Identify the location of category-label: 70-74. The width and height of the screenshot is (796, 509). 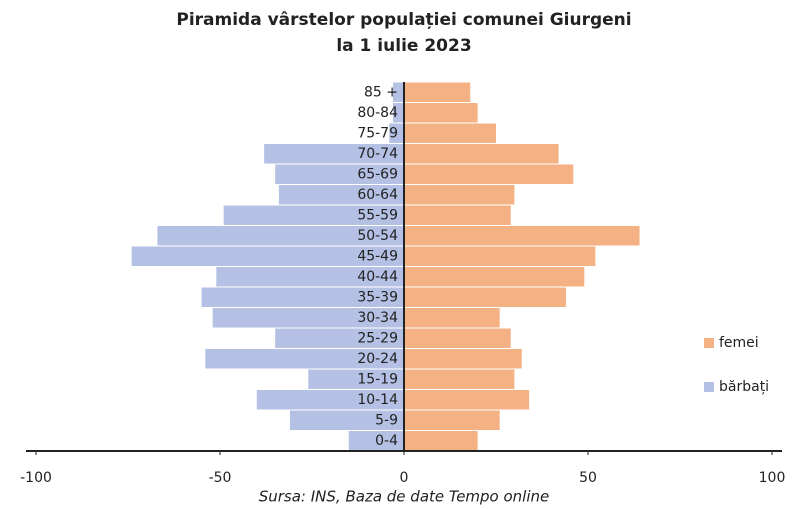
(377, 154).